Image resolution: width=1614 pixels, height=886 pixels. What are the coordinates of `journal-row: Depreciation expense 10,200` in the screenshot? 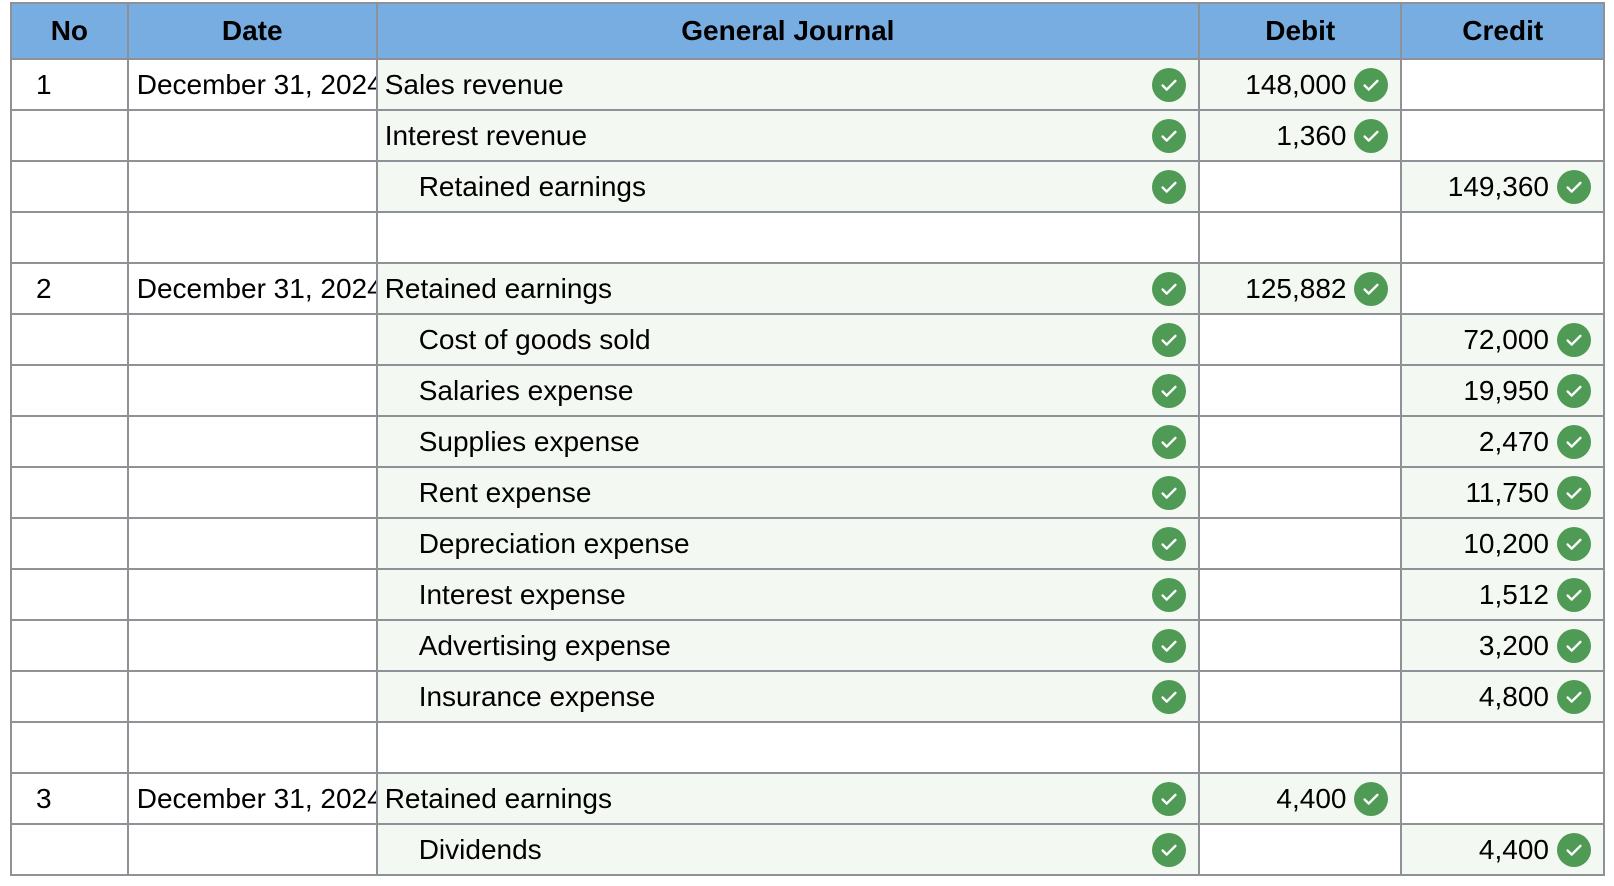 It's located at (807, 543).